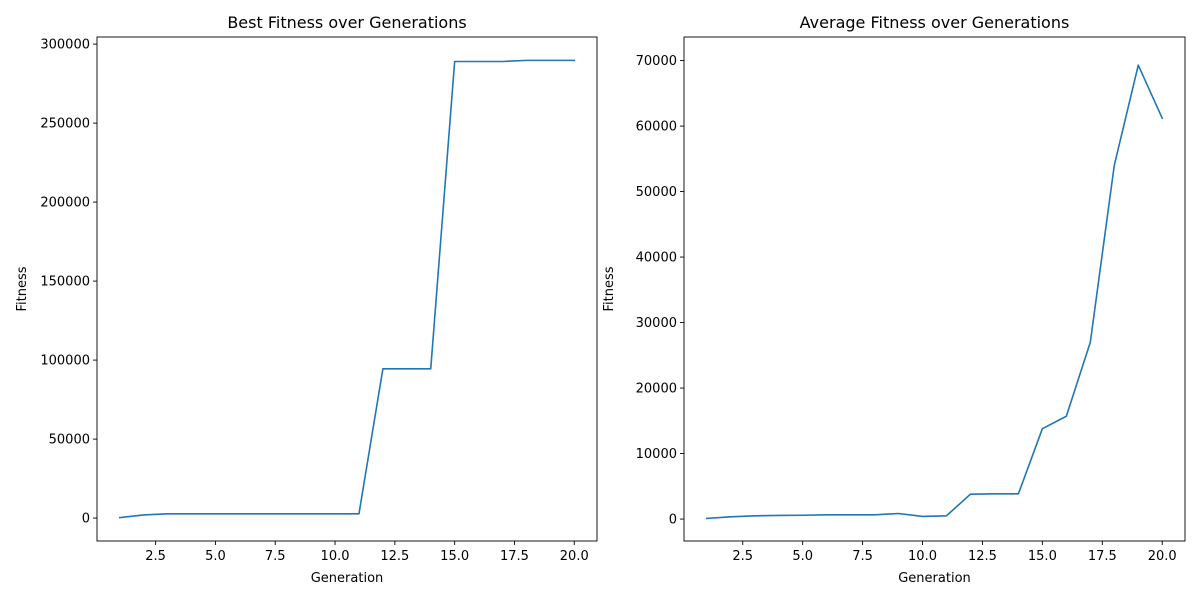 This screenshot has height=604, width=1200. I want to click on y-tick-label: 20000, so click(656, 389).